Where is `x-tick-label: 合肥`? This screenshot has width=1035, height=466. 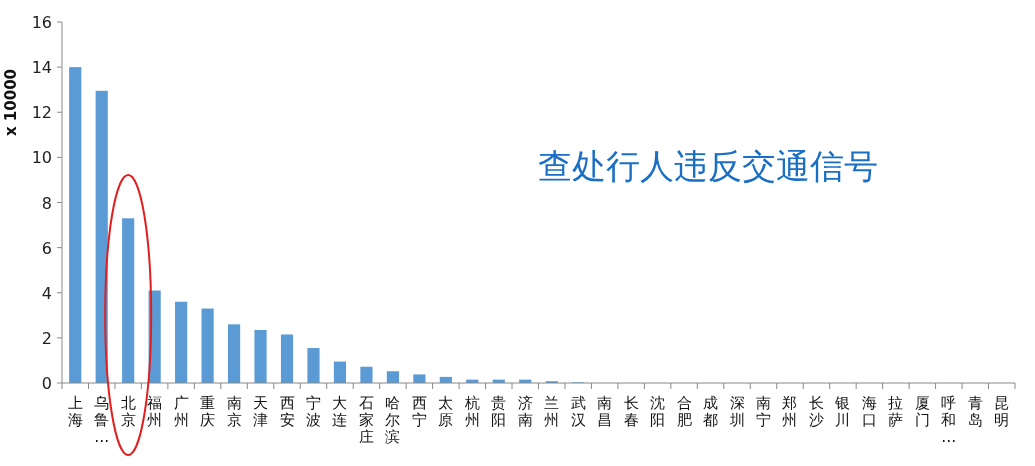
x-tick-label: 合肥 is located at coordinates (684, 411).